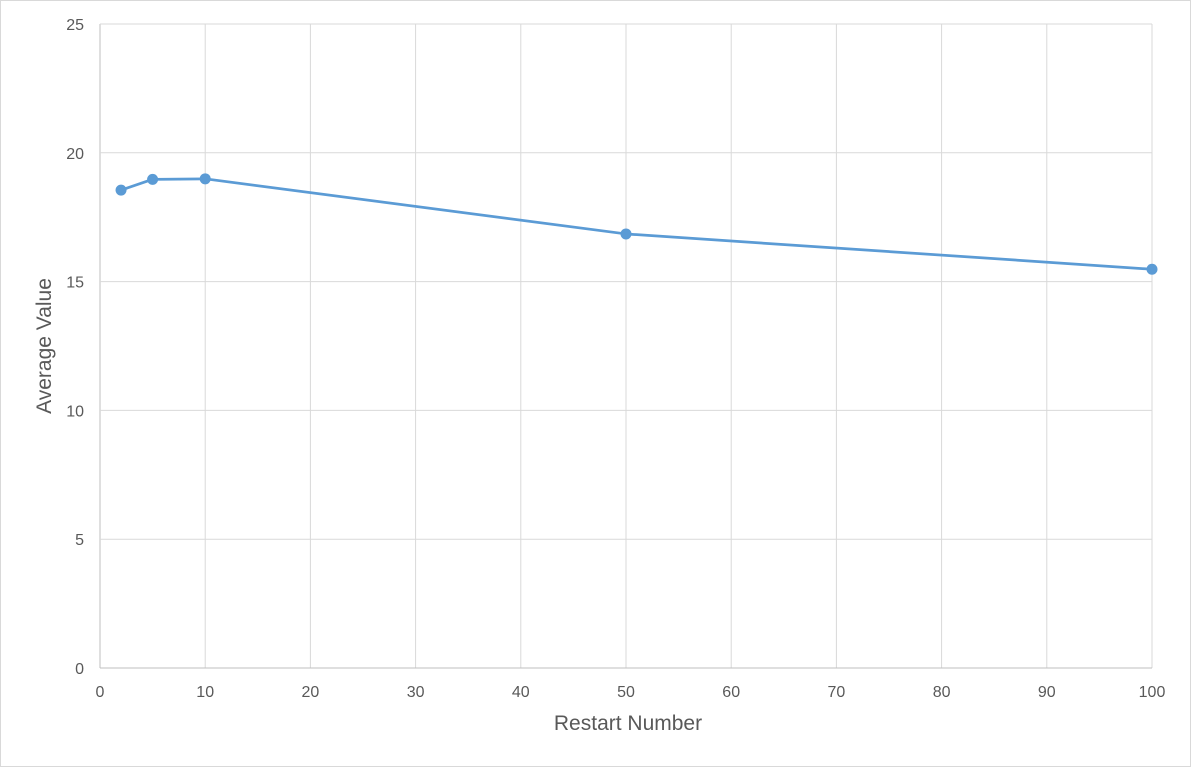  Describe the element at coordinates (79, 669) in the screenshot. I see `y-tick-label: 0` at that location.